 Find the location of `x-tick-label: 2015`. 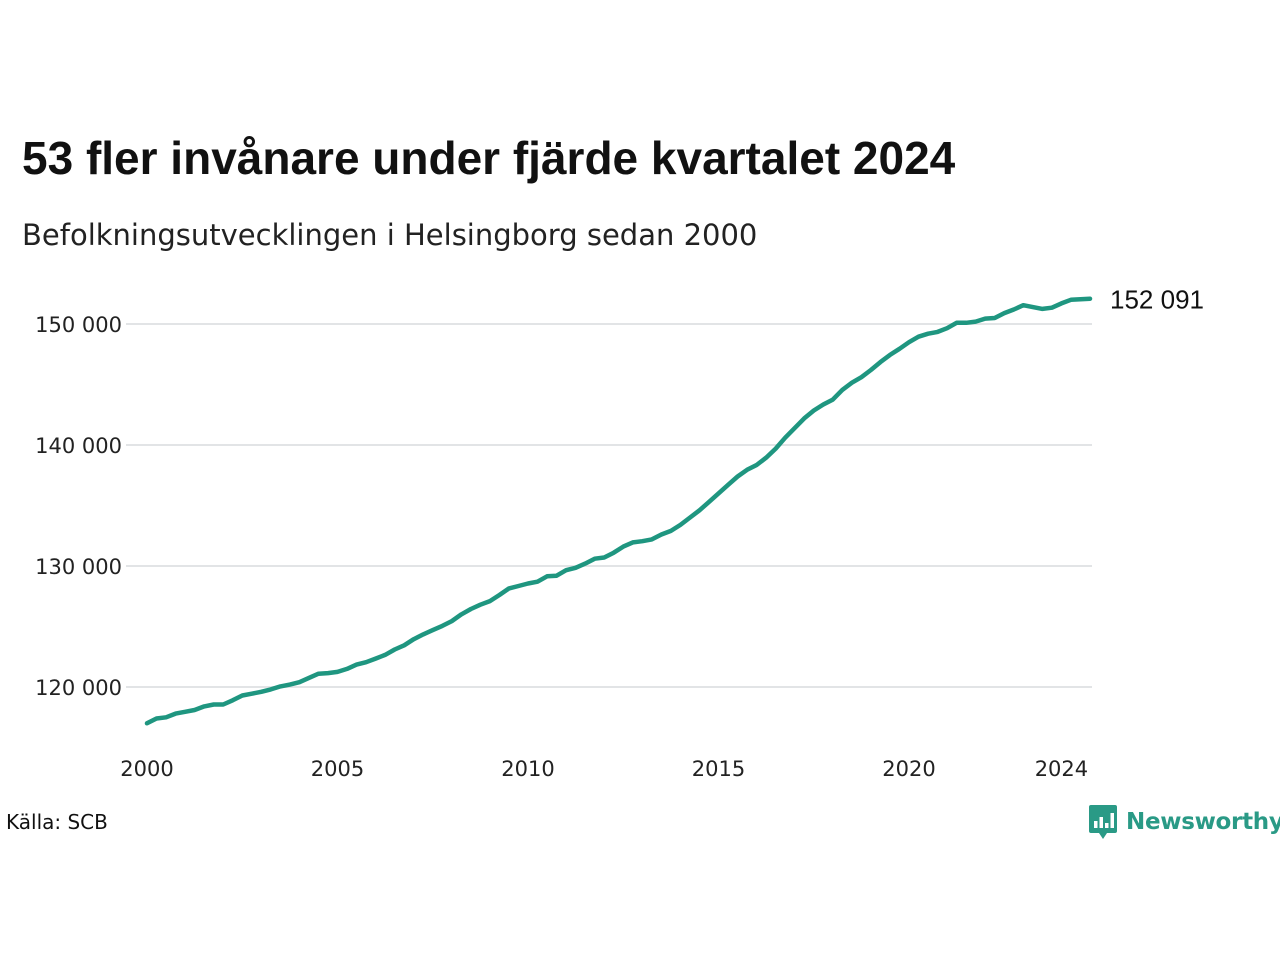

x-tick-label: 2015 is located at coordinates (718, 769).